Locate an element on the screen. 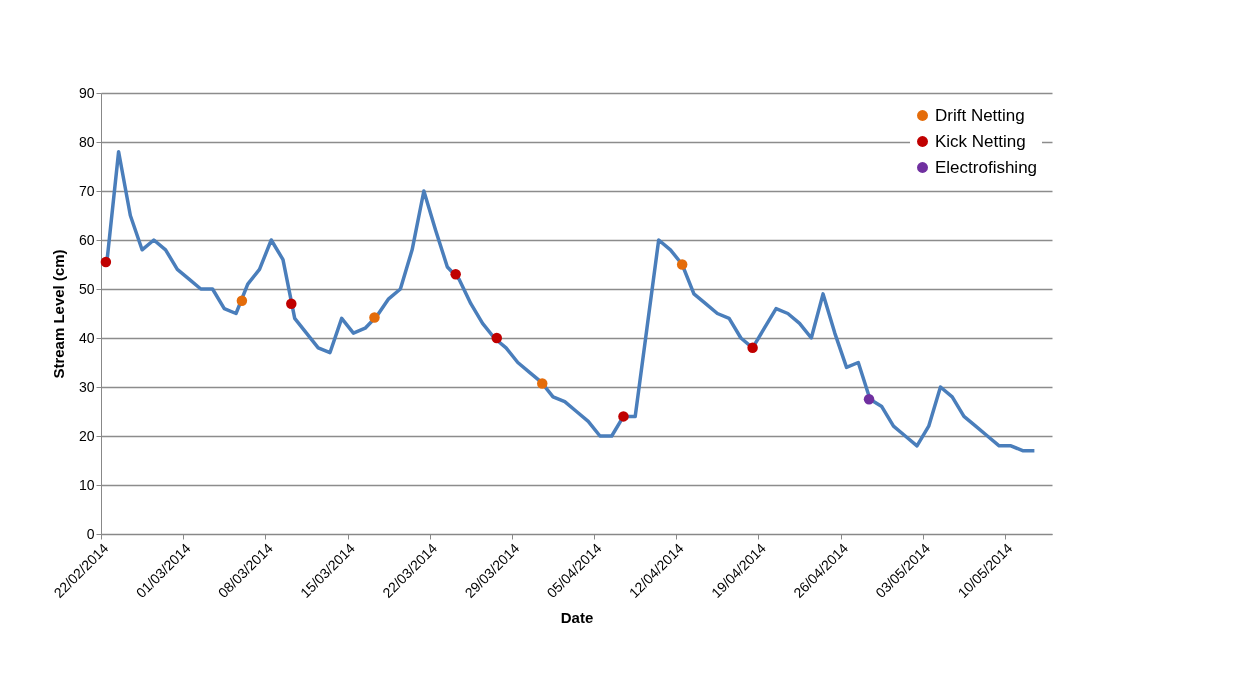 The height and width of the screenshot is (691, 1250). y-tick-label: 40 is located at coordinates (86, 337).